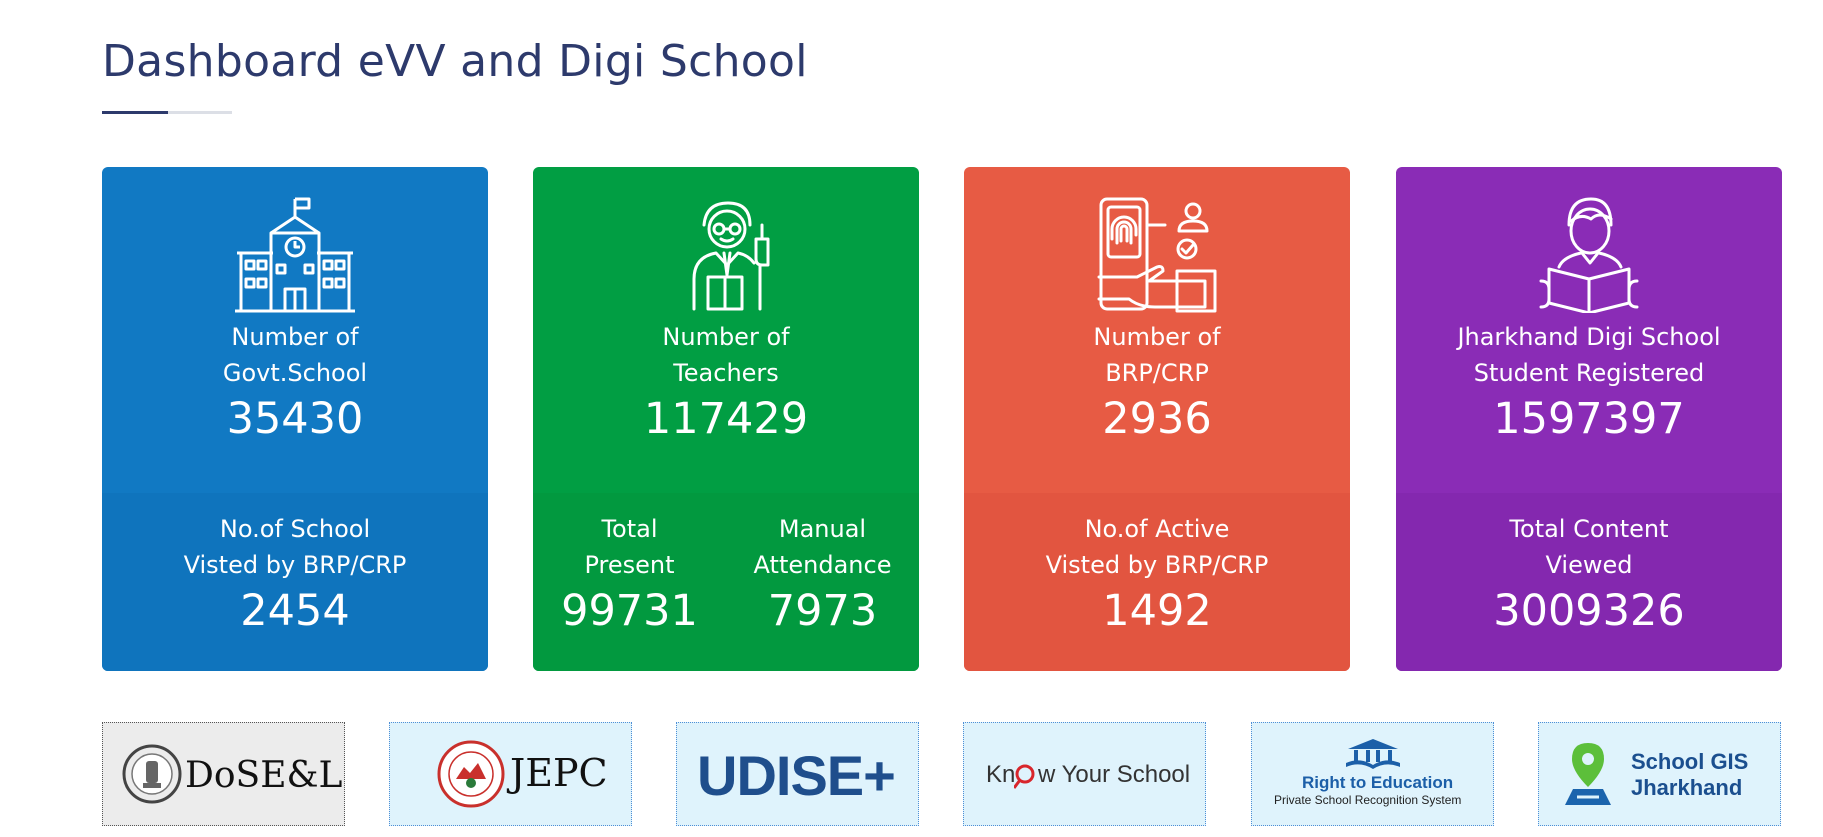 Image resolution: width=1823 pixels, height=837 pixels. I want to click on rte-logo-title: Right to Education, so click(1378, 782).